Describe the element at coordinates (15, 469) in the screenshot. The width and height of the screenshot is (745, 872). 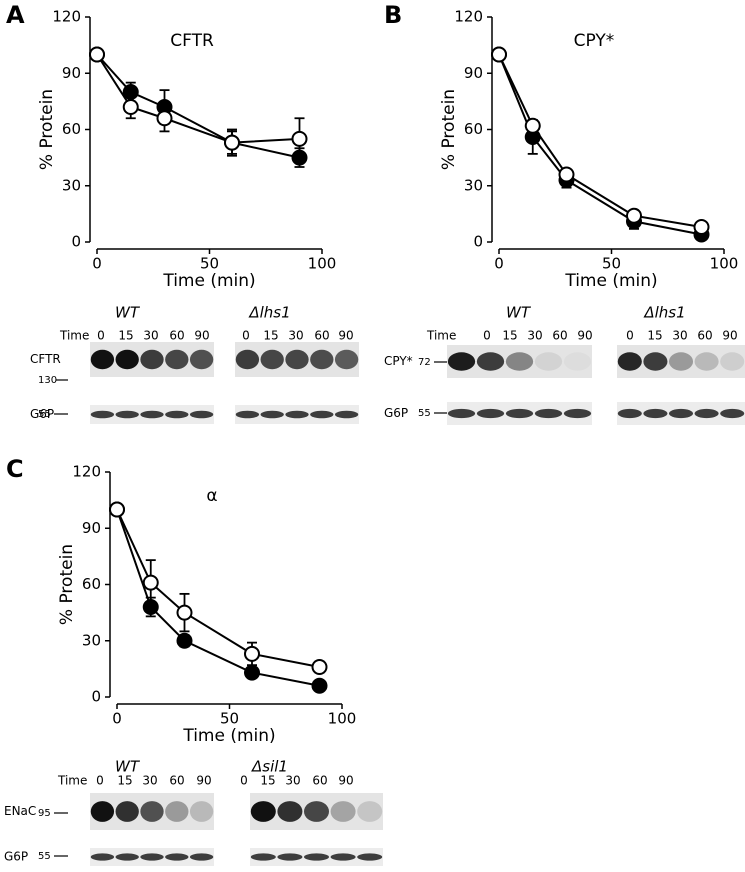
I see `panel-label: C` at that location.